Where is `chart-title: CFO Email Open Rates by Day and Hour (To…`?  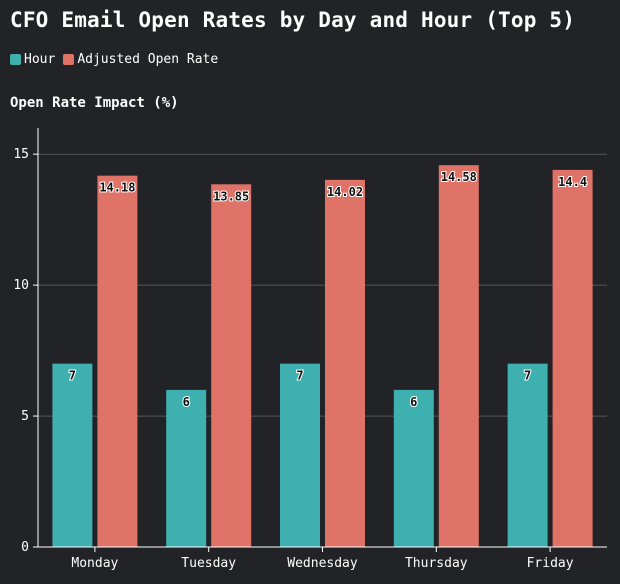 chart-title: CFO Email Open Rates by Day and Hour (To… is located at coordinates (293, 20).